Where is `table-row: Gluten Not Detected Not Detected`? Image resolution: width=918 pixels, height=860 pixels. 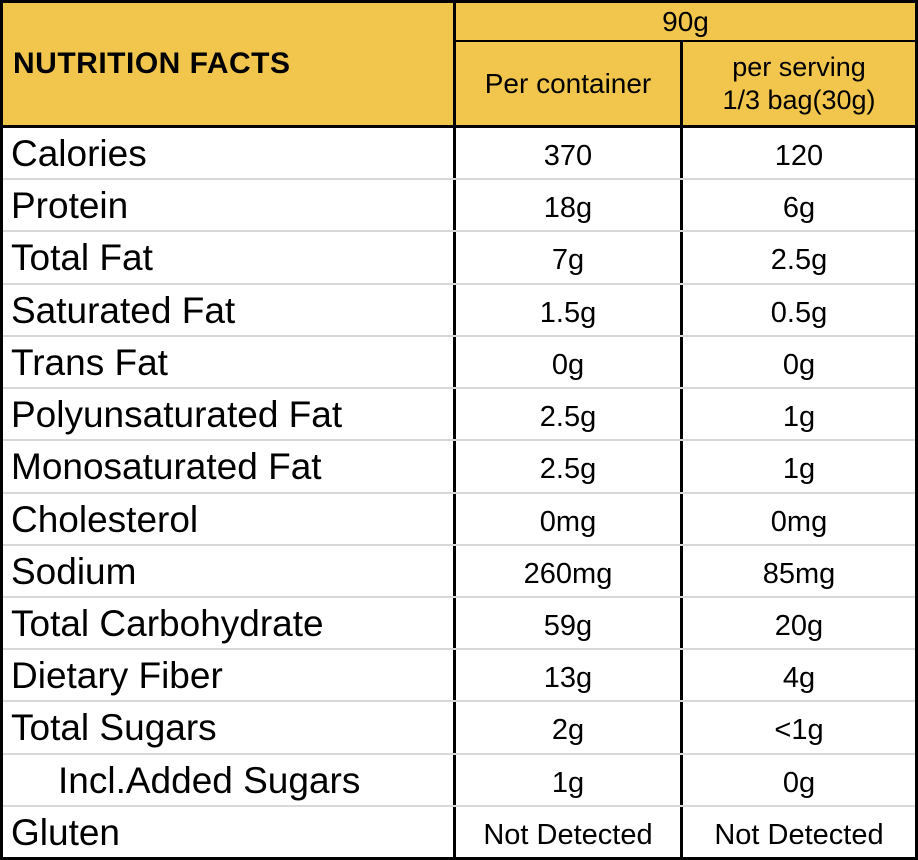 table-row: Gluten Not Detected Not Detected is located at coordinates (459, 831).